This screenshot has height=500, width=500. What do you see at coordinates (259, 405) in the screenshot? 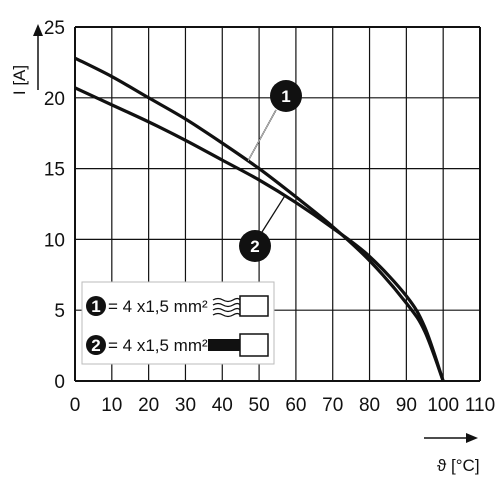
I see `x-tick-label: 50` at bounding box center [259, 405].